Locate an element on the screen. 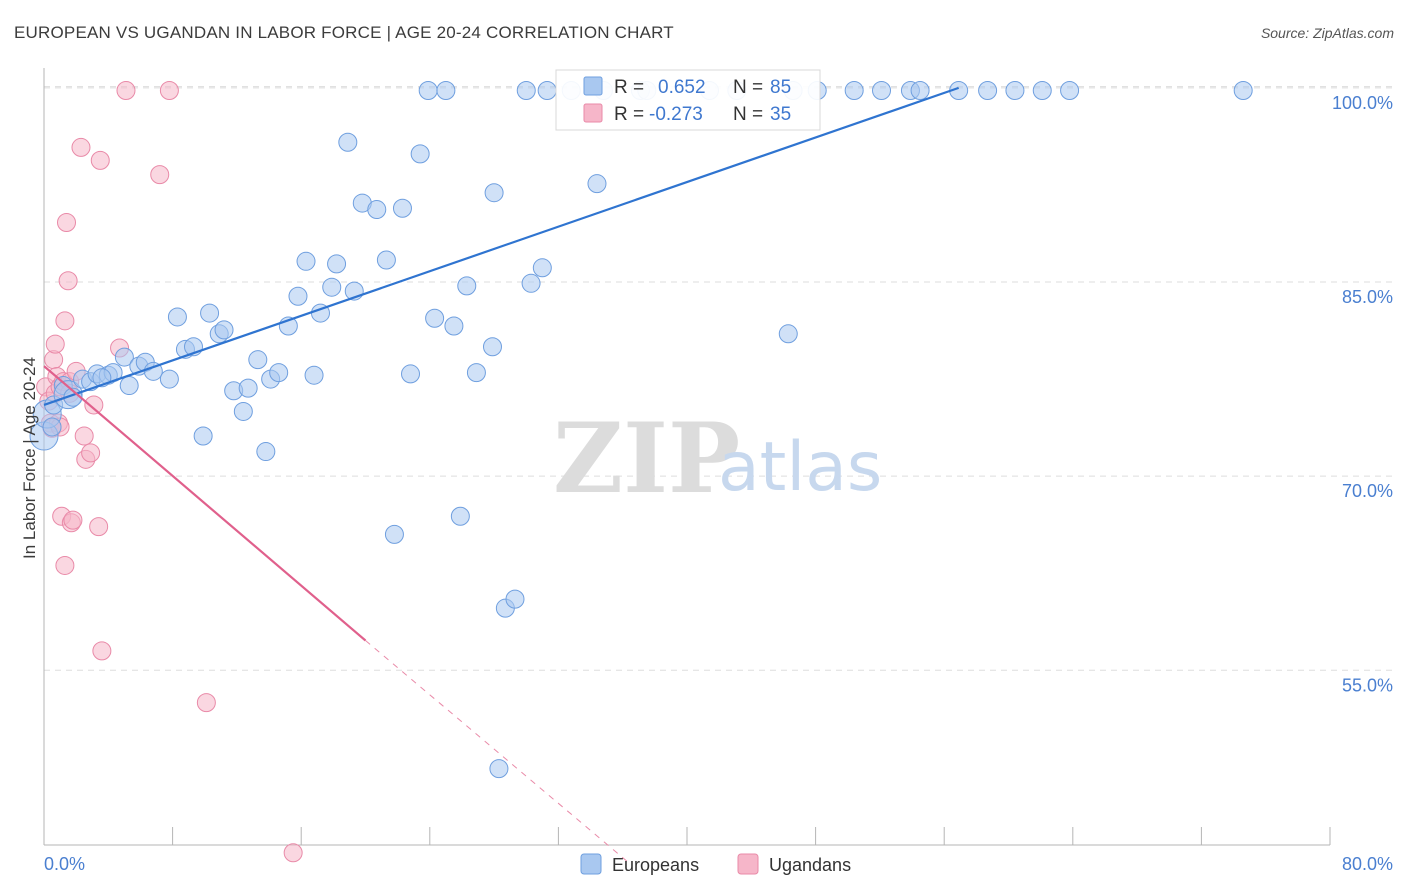 This screenshot has width=1406, height=892. stats-ugandans-r-value: -0.273 is located at coordinates (676, 114).